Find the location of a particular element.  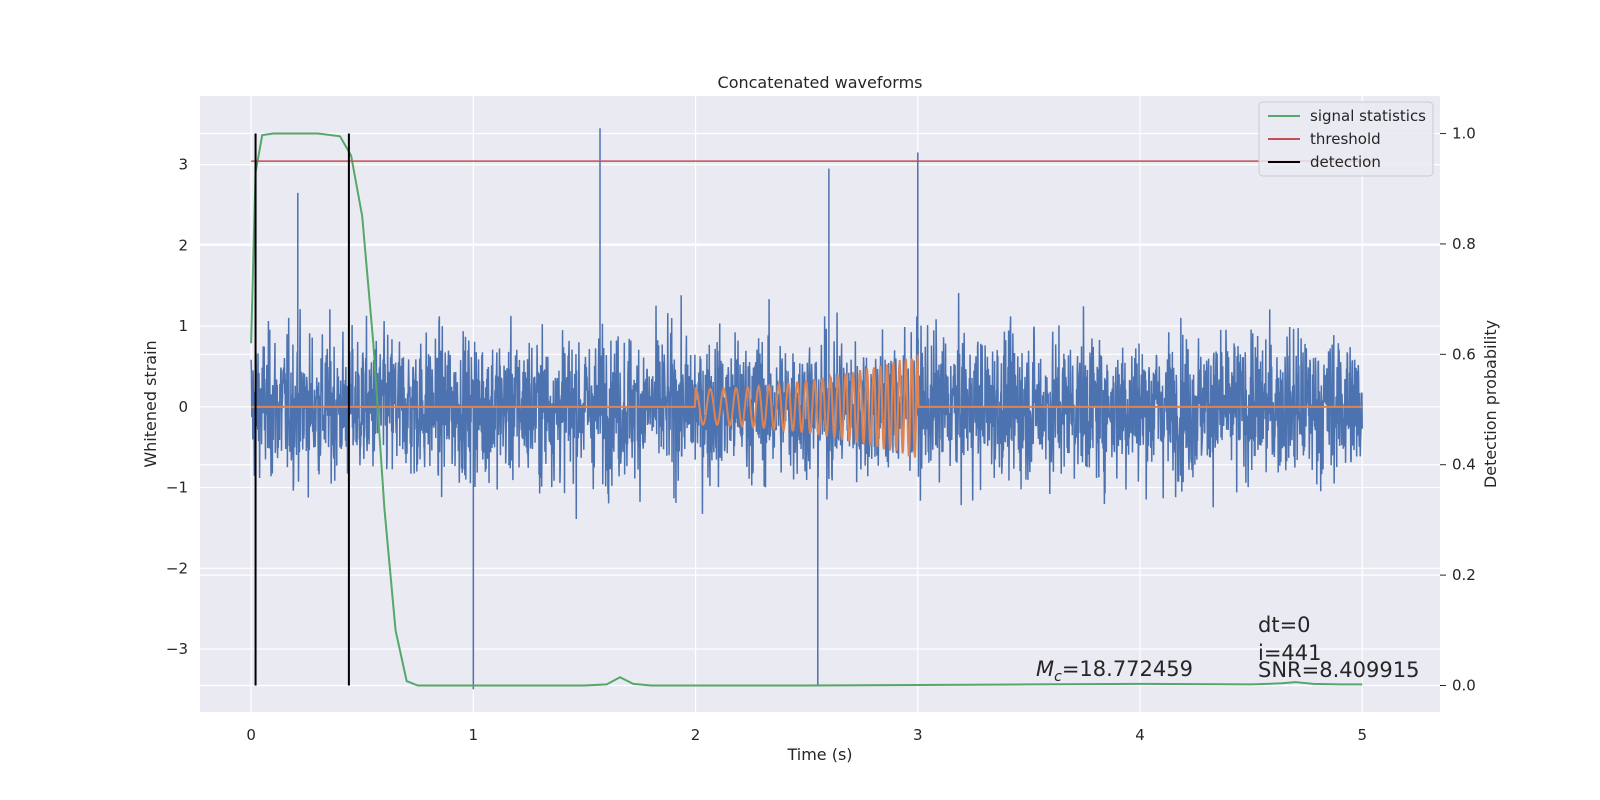

legend-box is located at coordinates (1346, 139).